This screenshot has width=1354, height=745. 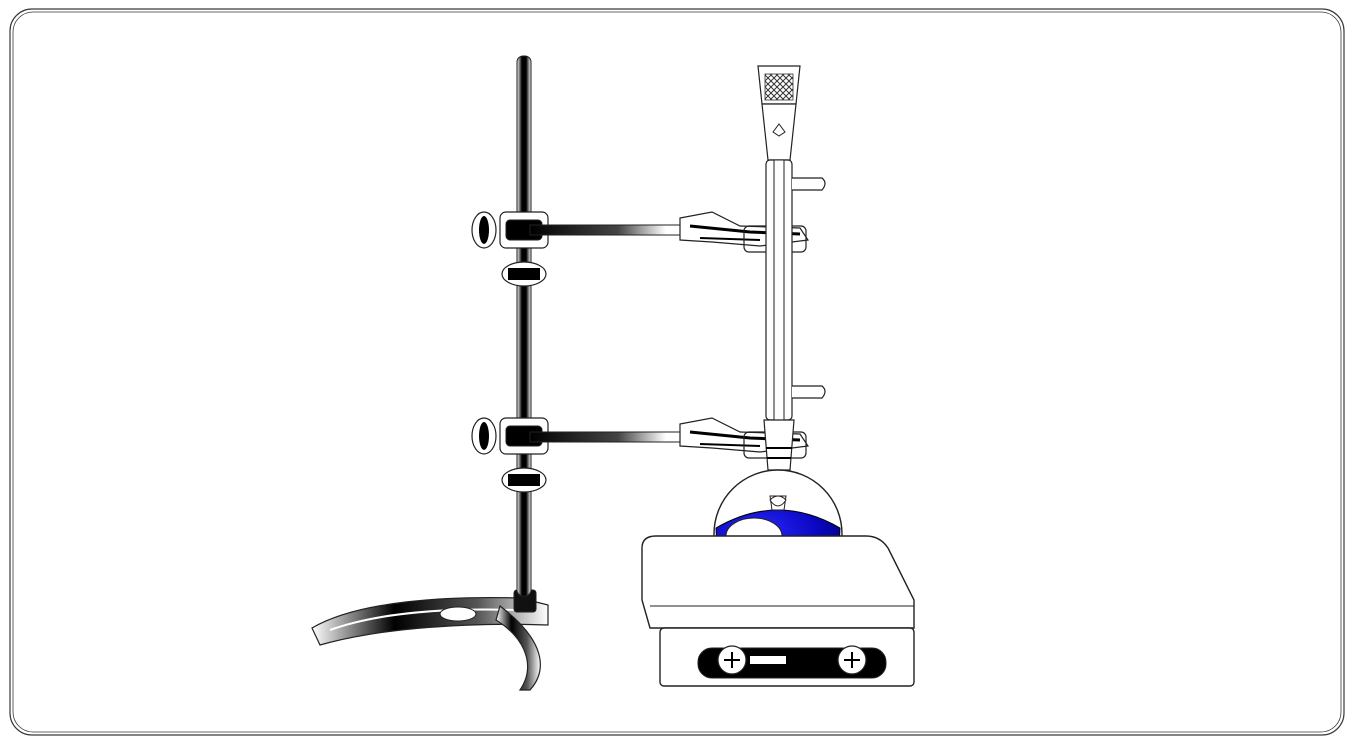 What do you see at coordinates (524, 326) in the screenshot?
I see `stand-rod` at bounding box center [524, 326].